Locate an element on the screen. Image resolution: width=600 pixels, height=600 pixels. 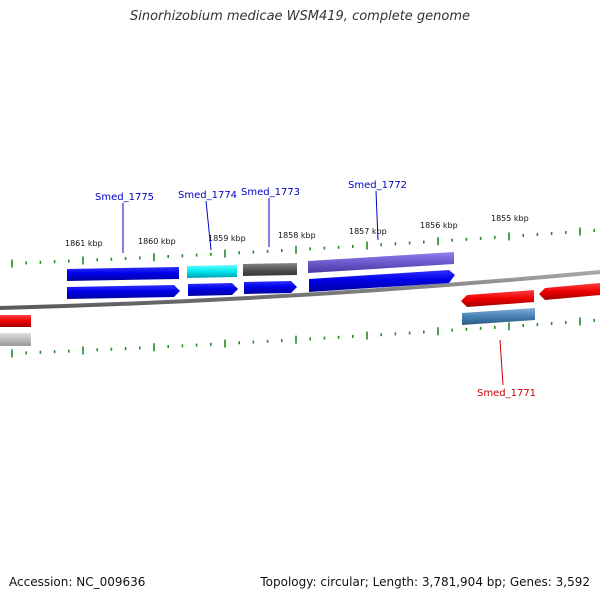
genome-backbone is located at coordinates (300, 290).